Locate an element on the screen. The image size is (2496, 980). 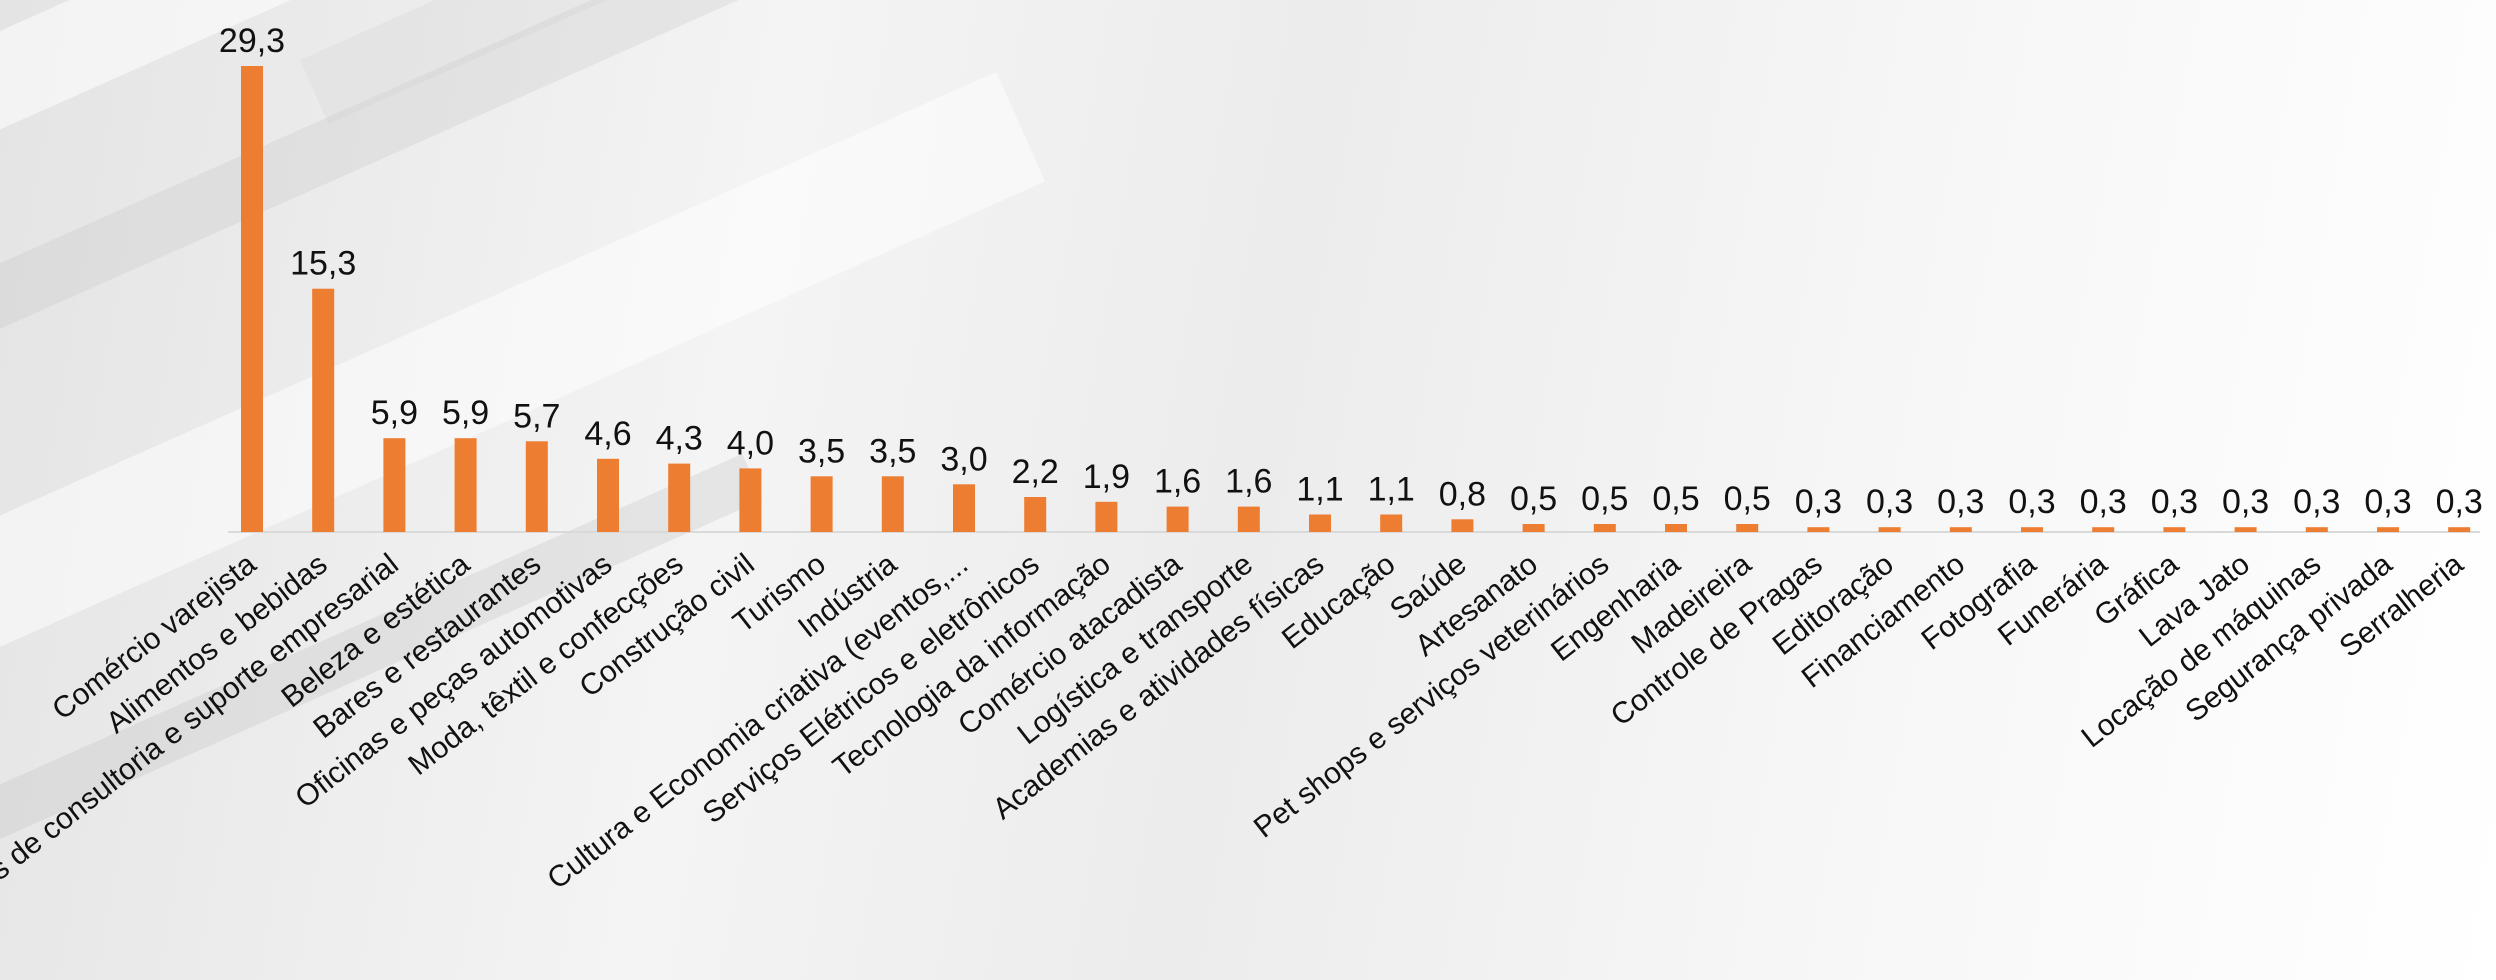
bar-value-label: 4,0 is located at coordinates (750, 443).